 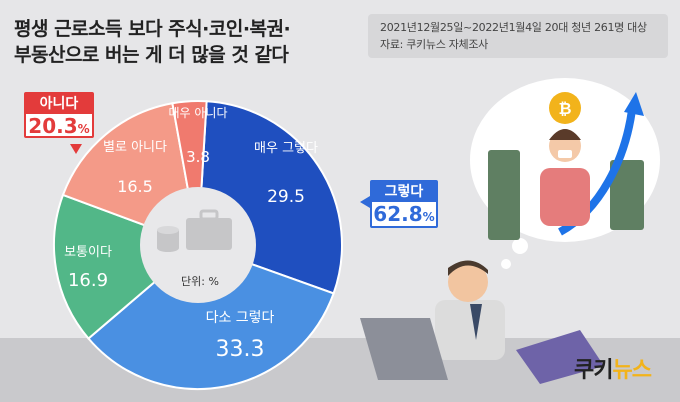 I want to click on slice-label-very-no: 매우 아니다, so click(x=197, y=113).